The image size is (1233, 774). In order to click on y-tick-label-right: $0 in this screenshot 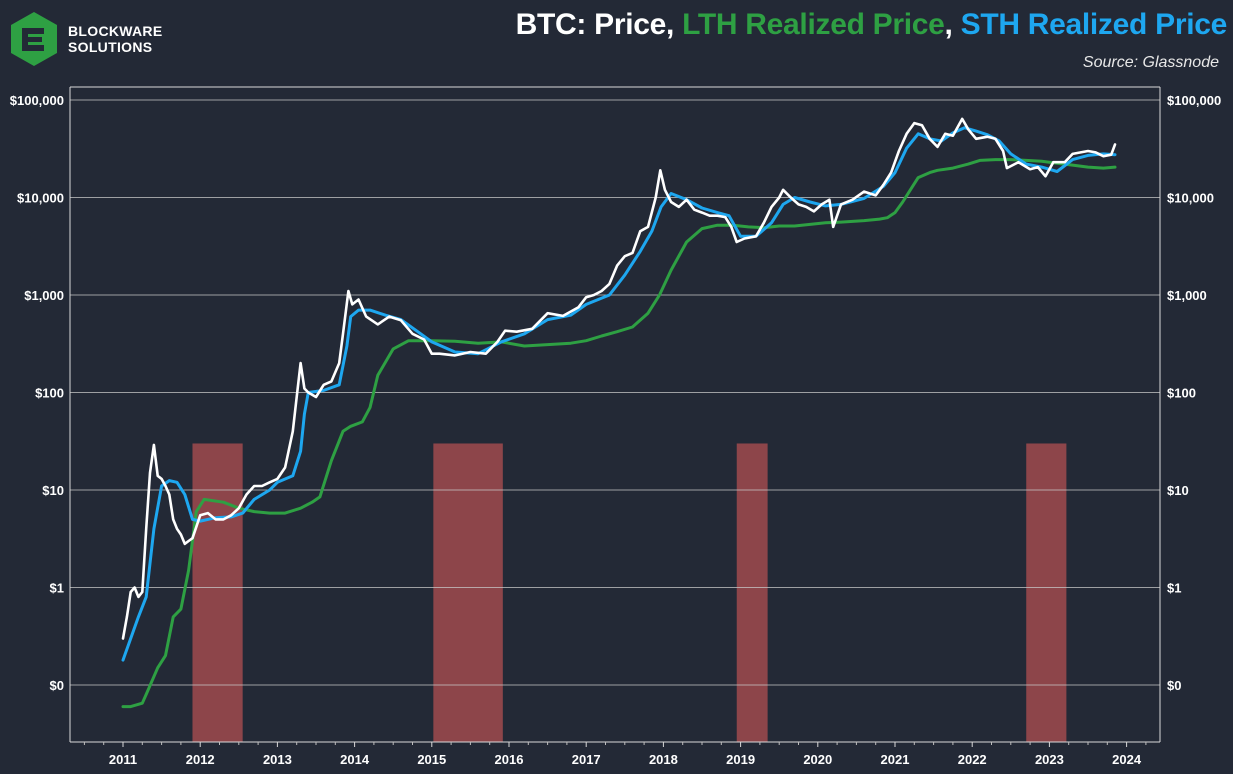, I will do `click(1174, 685)`.